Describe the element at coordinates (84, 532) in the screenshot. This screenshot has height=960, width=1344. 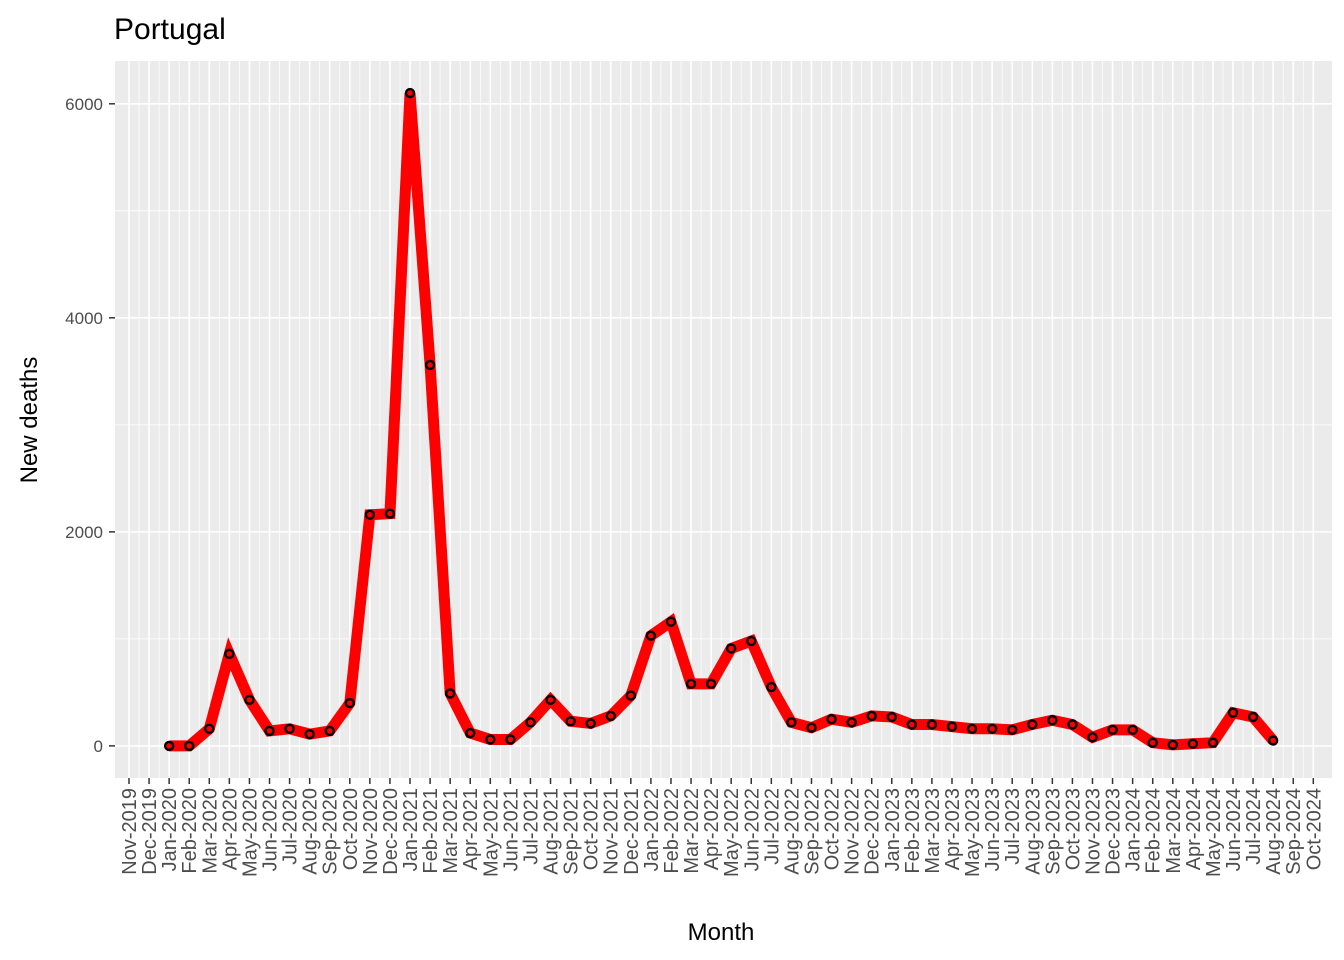
I see `y-tick-label: 2000` at that location.